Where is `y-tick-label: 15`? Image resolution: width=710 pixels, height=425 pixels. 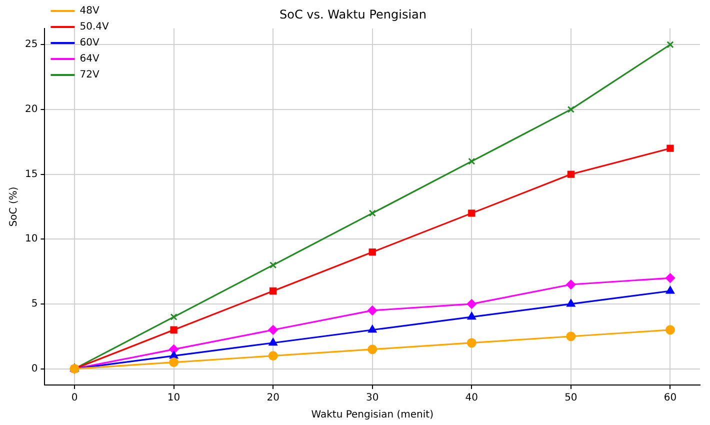 y-tick-label: 15 is located at coordinates (31, 174).